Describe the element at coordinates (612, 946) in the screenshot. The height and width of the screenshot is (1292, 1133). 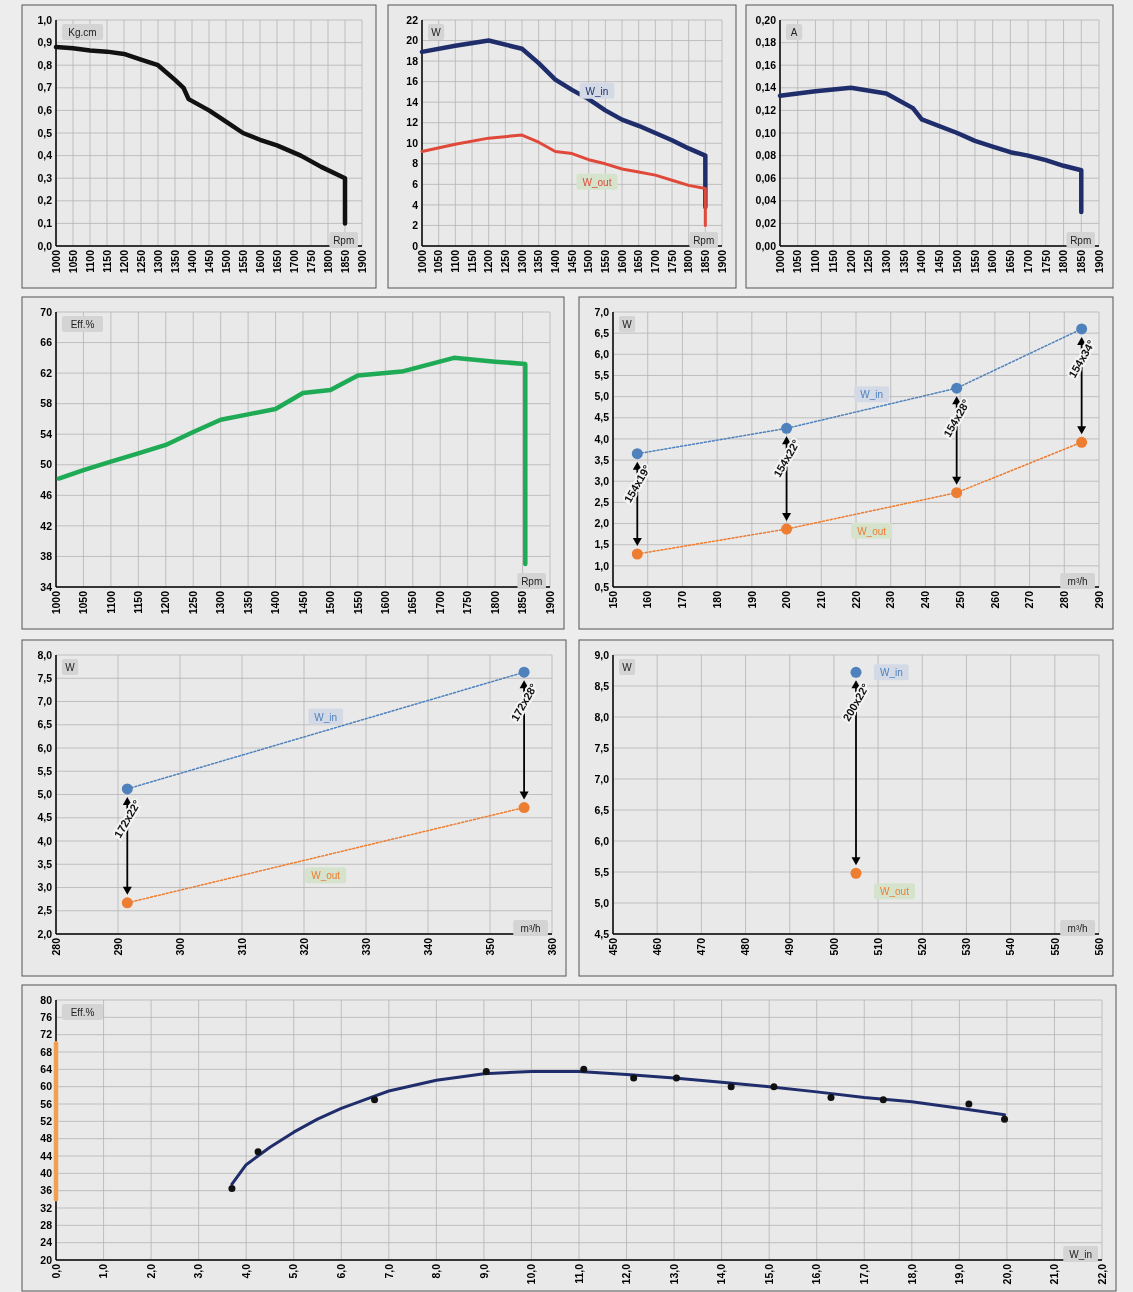
I see `x-tick-label: 450` at that location.